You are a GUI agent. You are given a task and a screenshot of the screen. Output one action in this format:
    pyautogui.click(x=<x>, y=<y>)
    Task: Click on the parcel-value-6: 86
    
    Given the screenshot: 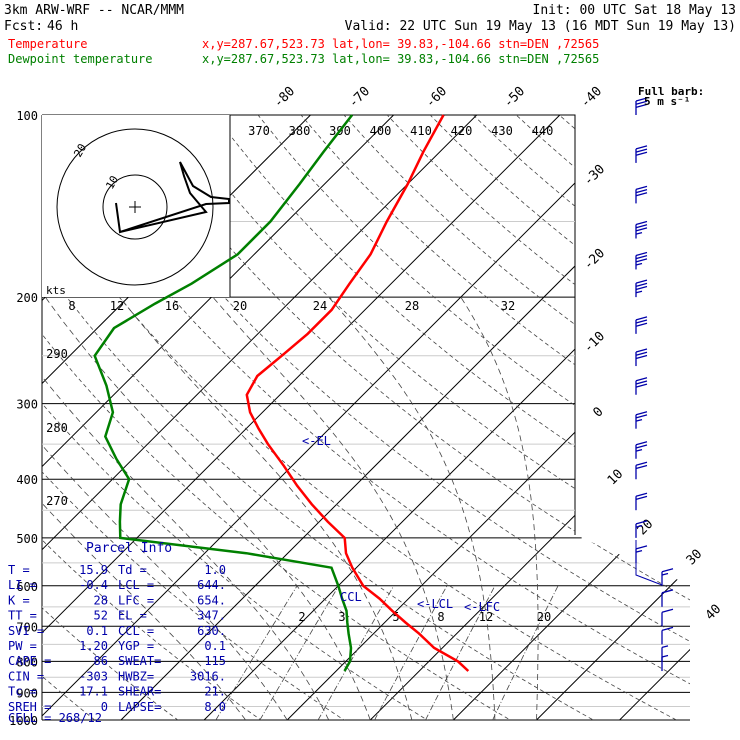 What is the action you would take?
    pyautogui.click(x=101, y=661)
    